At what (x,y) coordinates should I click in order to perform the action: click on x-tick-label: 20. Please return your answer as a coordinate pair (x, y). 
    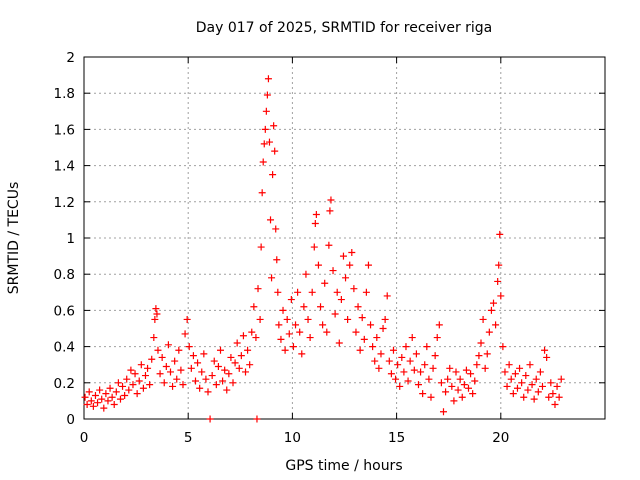
    Looking at the image, I should click on (500, 438).